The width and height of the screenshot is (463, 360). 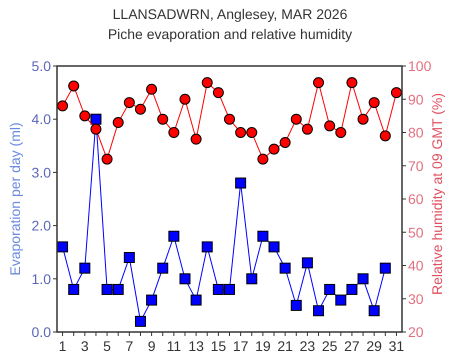 What do you see at coordinates (42, 332) in the screenshot?
I see `y-tick-label: 0.0` at bounding box center [42, 332].